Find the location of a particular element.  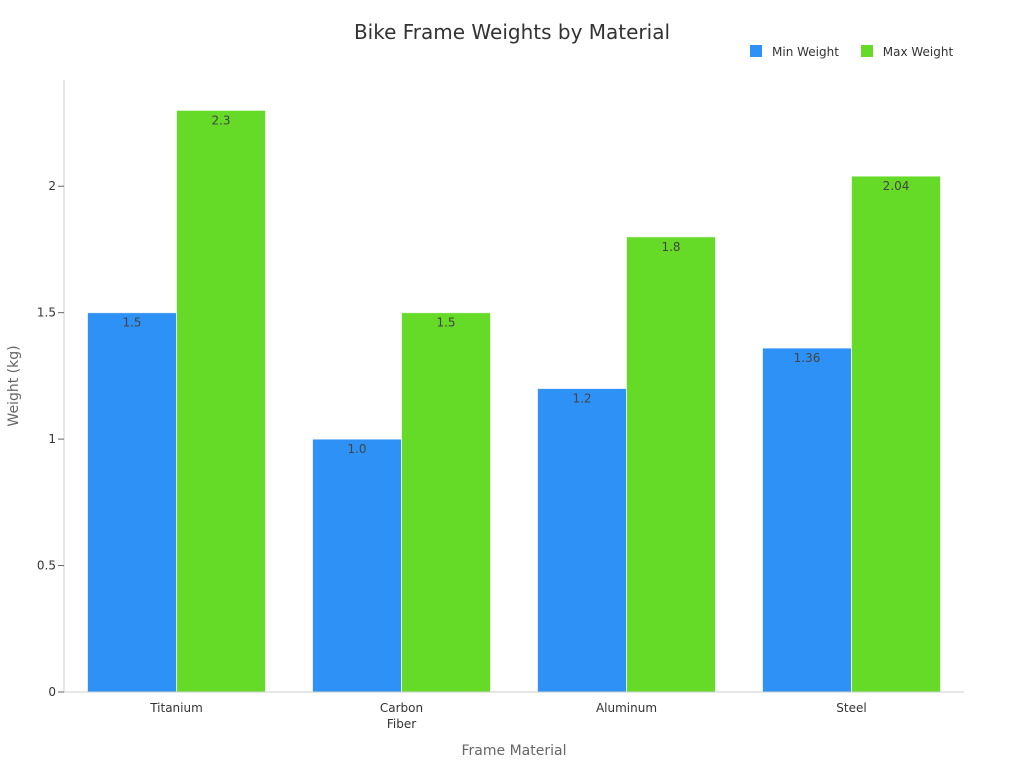

legend-swatch-max is located at coordinates (866, 51).